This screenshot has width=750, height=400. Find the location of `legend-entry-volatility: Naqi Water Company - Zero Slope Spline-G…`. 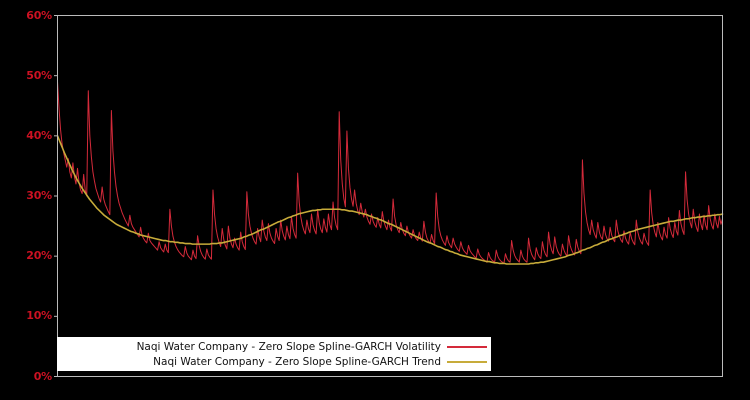

legend-entry-volatility: Naqi Water Company - Zero Slope Spline-G… is located at coordinates (274, 346).